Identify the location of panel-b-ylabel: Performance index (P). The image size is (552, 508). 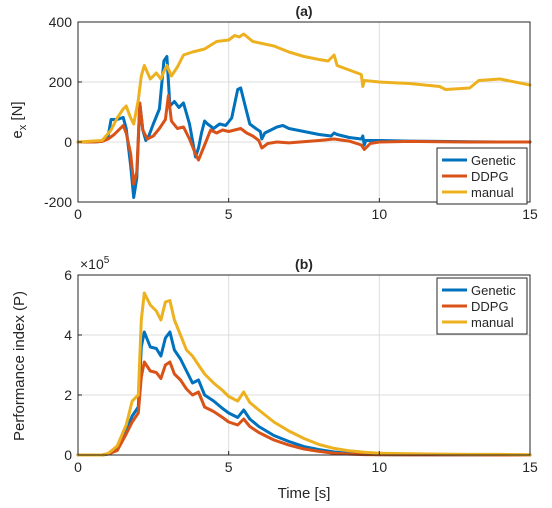
(19, 366).